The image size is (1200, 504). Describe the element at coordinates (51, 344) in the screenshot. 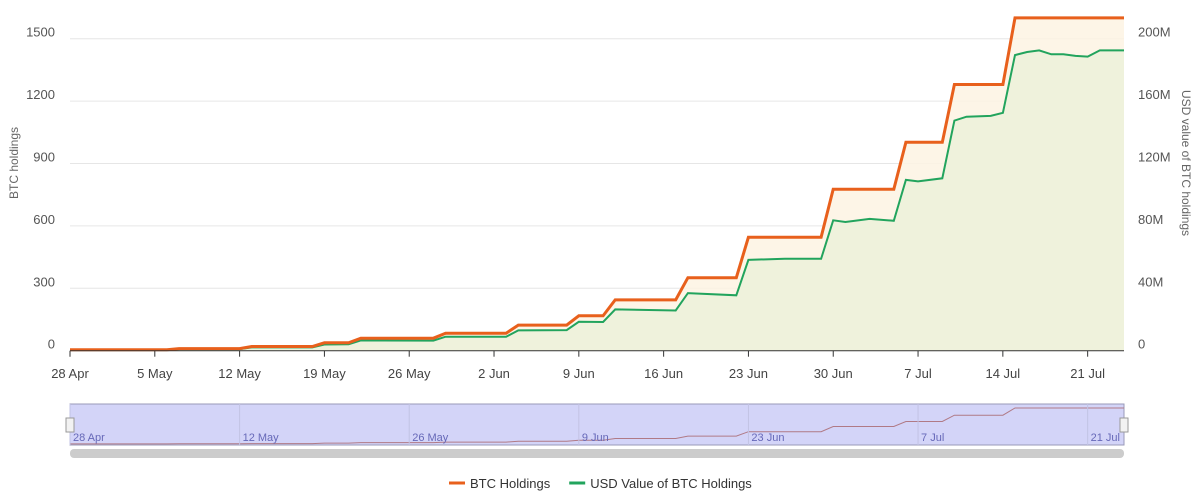

I see `left-tick-label: 0` at that location.